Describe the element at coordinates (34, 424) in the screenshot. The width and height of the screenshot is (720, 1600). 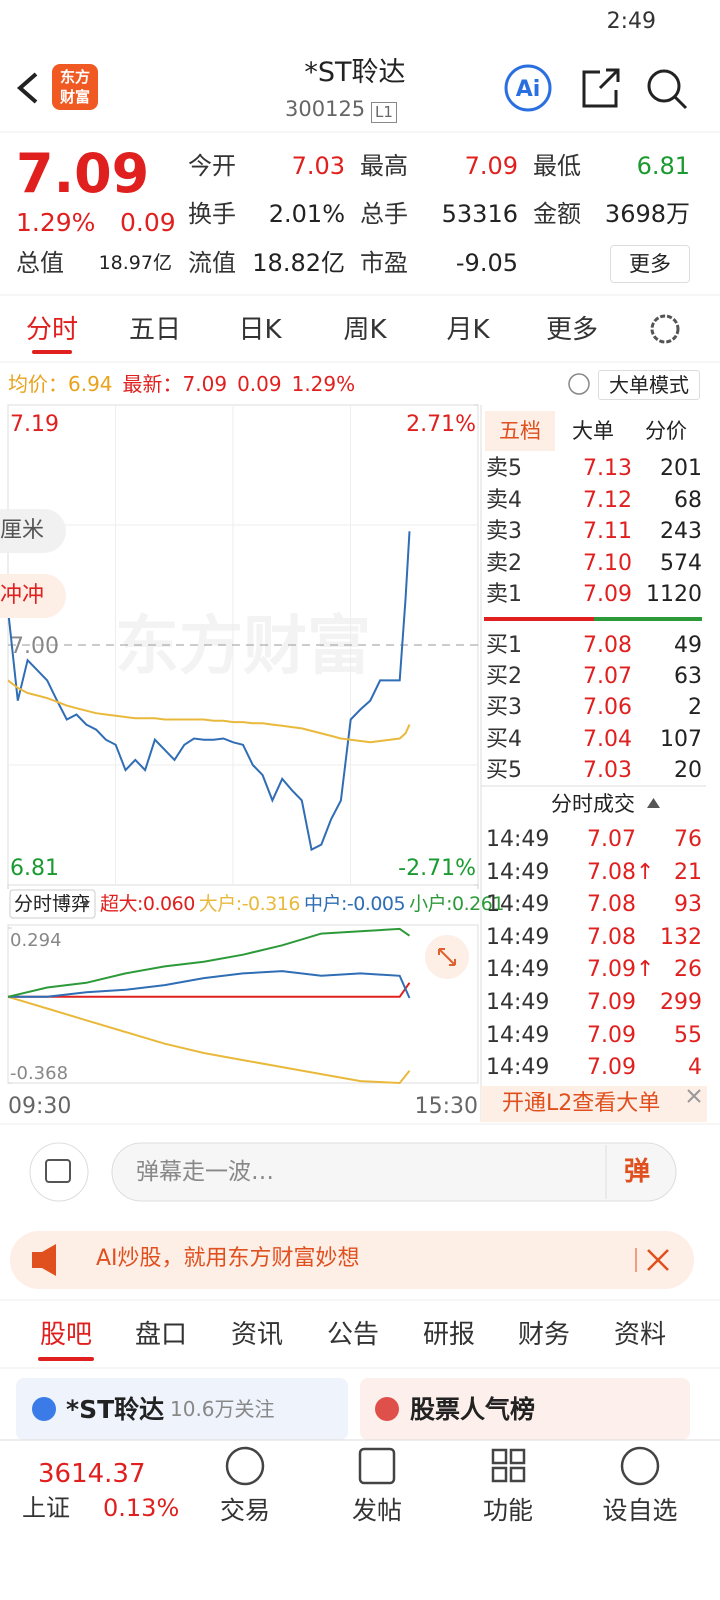
I see `y-tick-label: 7.19` at that location.